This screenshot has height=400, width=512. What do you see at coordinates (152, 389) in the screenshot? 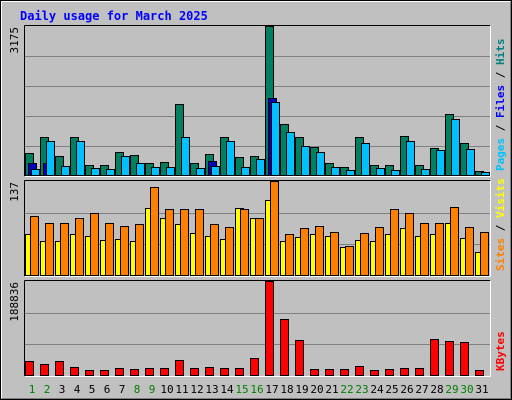
I see `day-label: 9` at bounding box center [152, 389].